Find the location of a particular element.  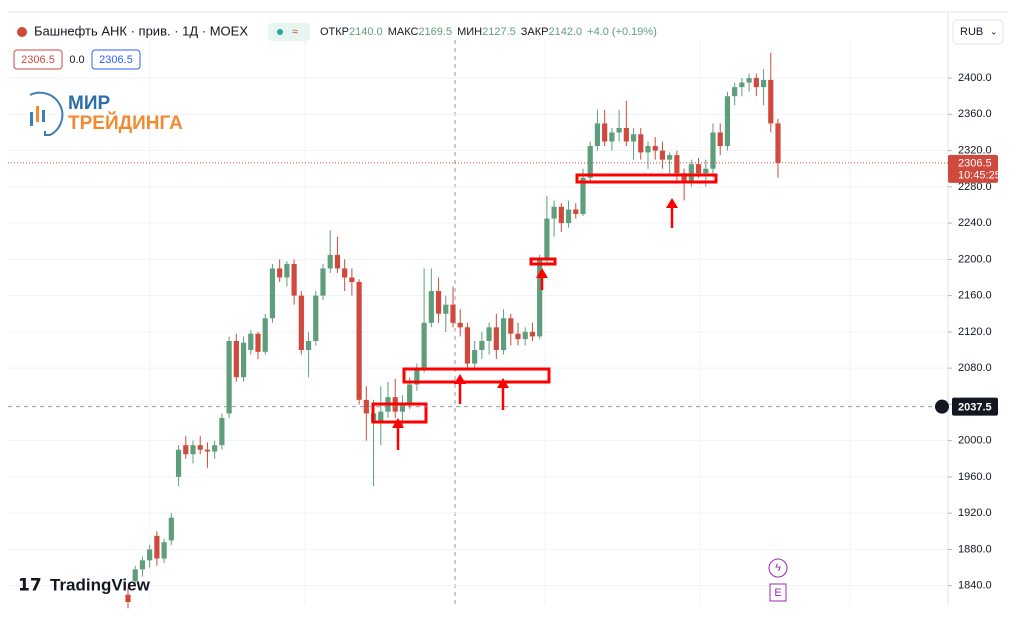

last-time-label: 10:45:25 is located at coordinates (979, 176).